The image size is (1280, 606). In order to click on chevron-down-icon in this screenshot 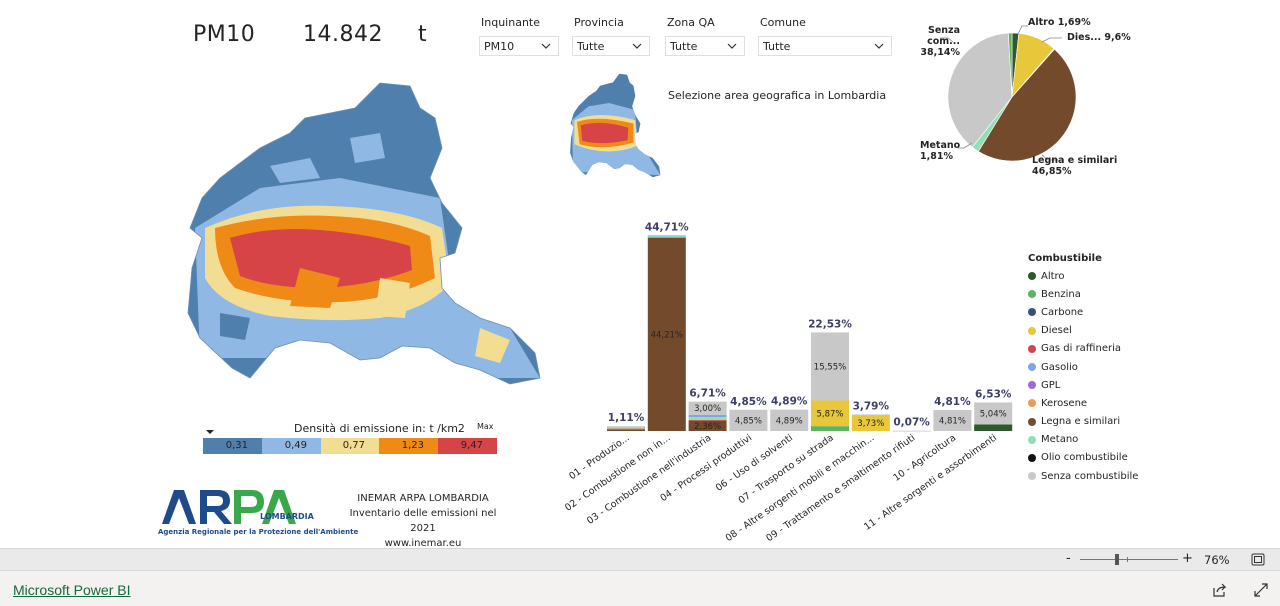, I will do `click(637, 46)`.